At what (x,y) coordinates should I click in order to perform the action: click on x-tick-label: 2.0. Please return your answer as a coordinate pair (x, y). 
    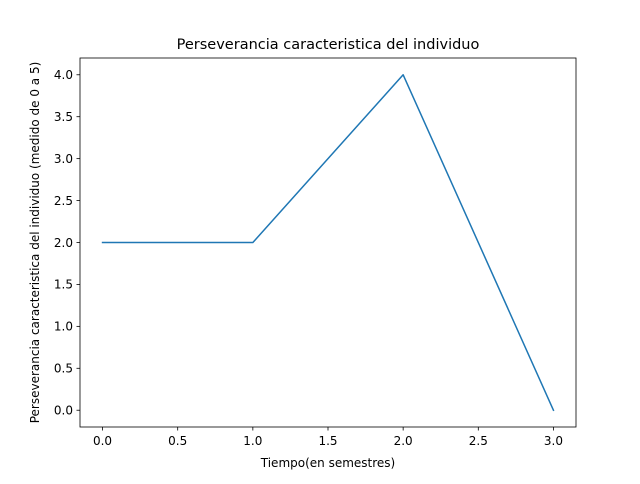
    Looking at the image, I should click on (403, 441).